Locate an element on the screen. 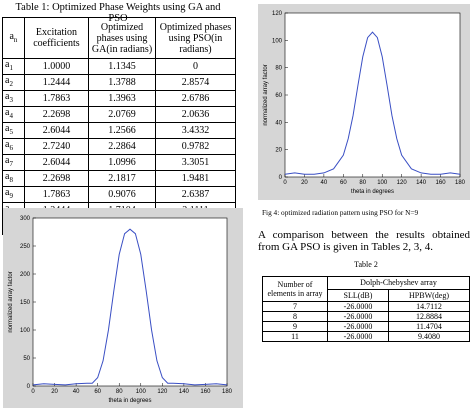 This screenshot has width=474, height=409. x-tick-label: 80 is located at coordinates (362, 183).